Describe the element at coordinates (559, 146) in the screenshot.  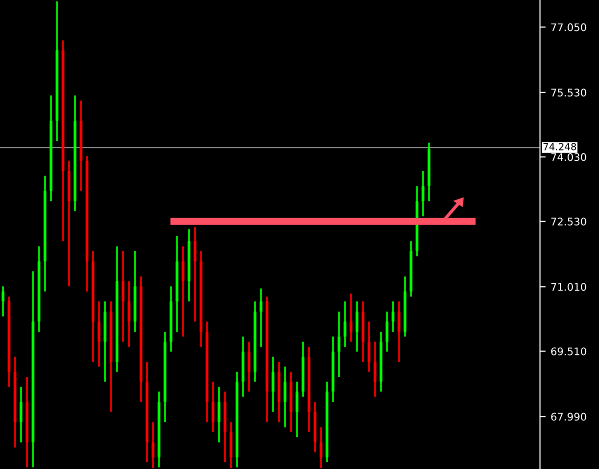
I see `ref-line-label: 74.248` at that location.